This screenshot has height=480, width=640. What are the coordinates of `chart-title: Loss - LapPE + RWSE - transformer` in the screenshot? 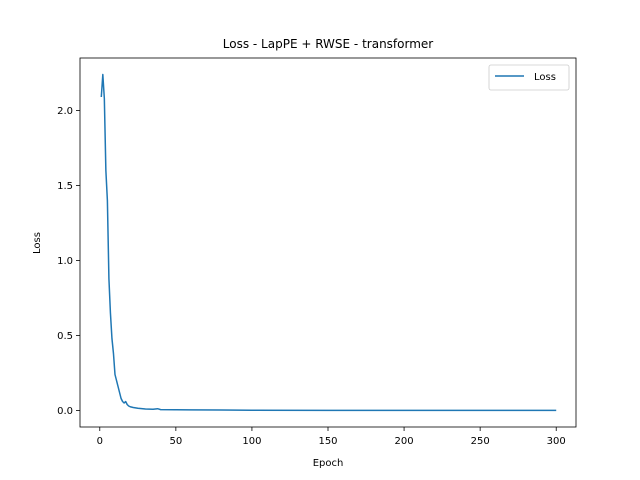 It's located at (328, 44).